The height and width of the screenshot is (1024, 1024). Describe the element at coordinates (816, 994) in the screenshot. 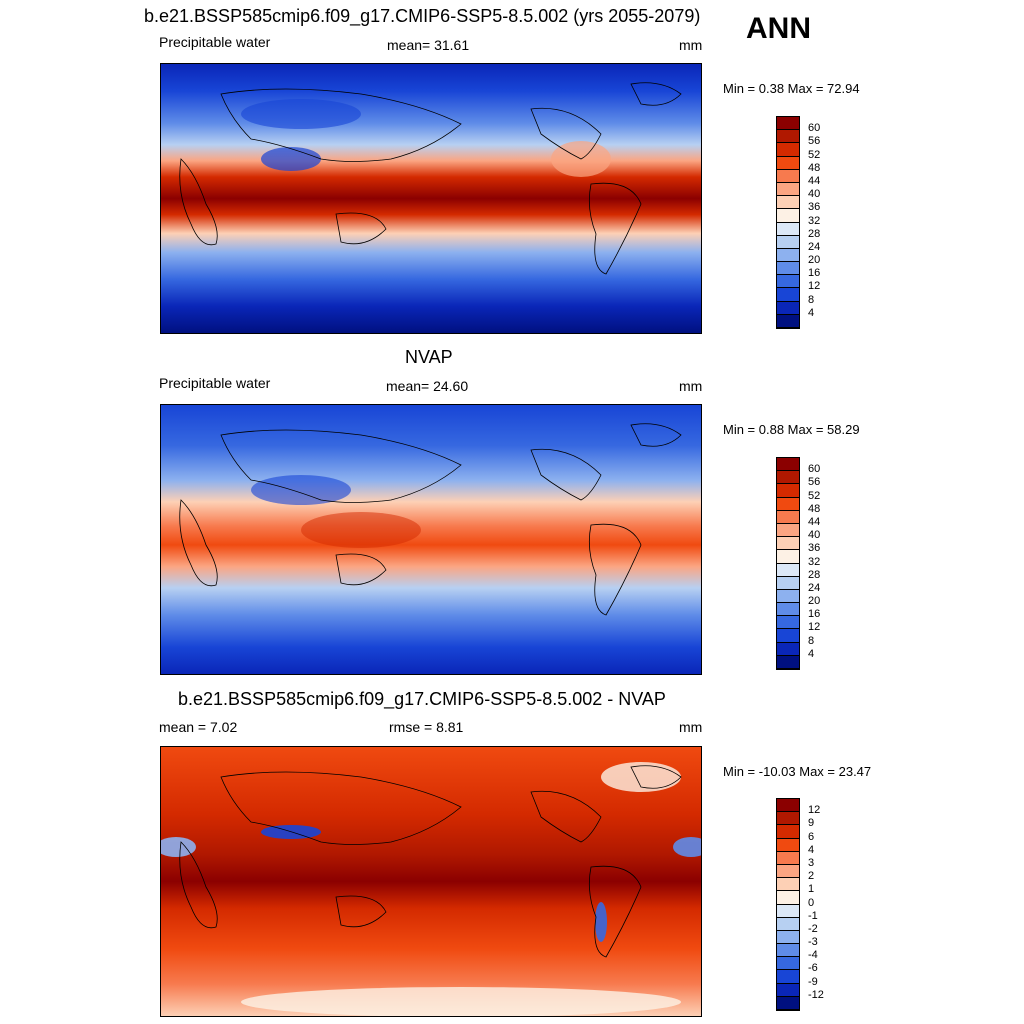

I see `colorbar-tick-label: -12` at that location.